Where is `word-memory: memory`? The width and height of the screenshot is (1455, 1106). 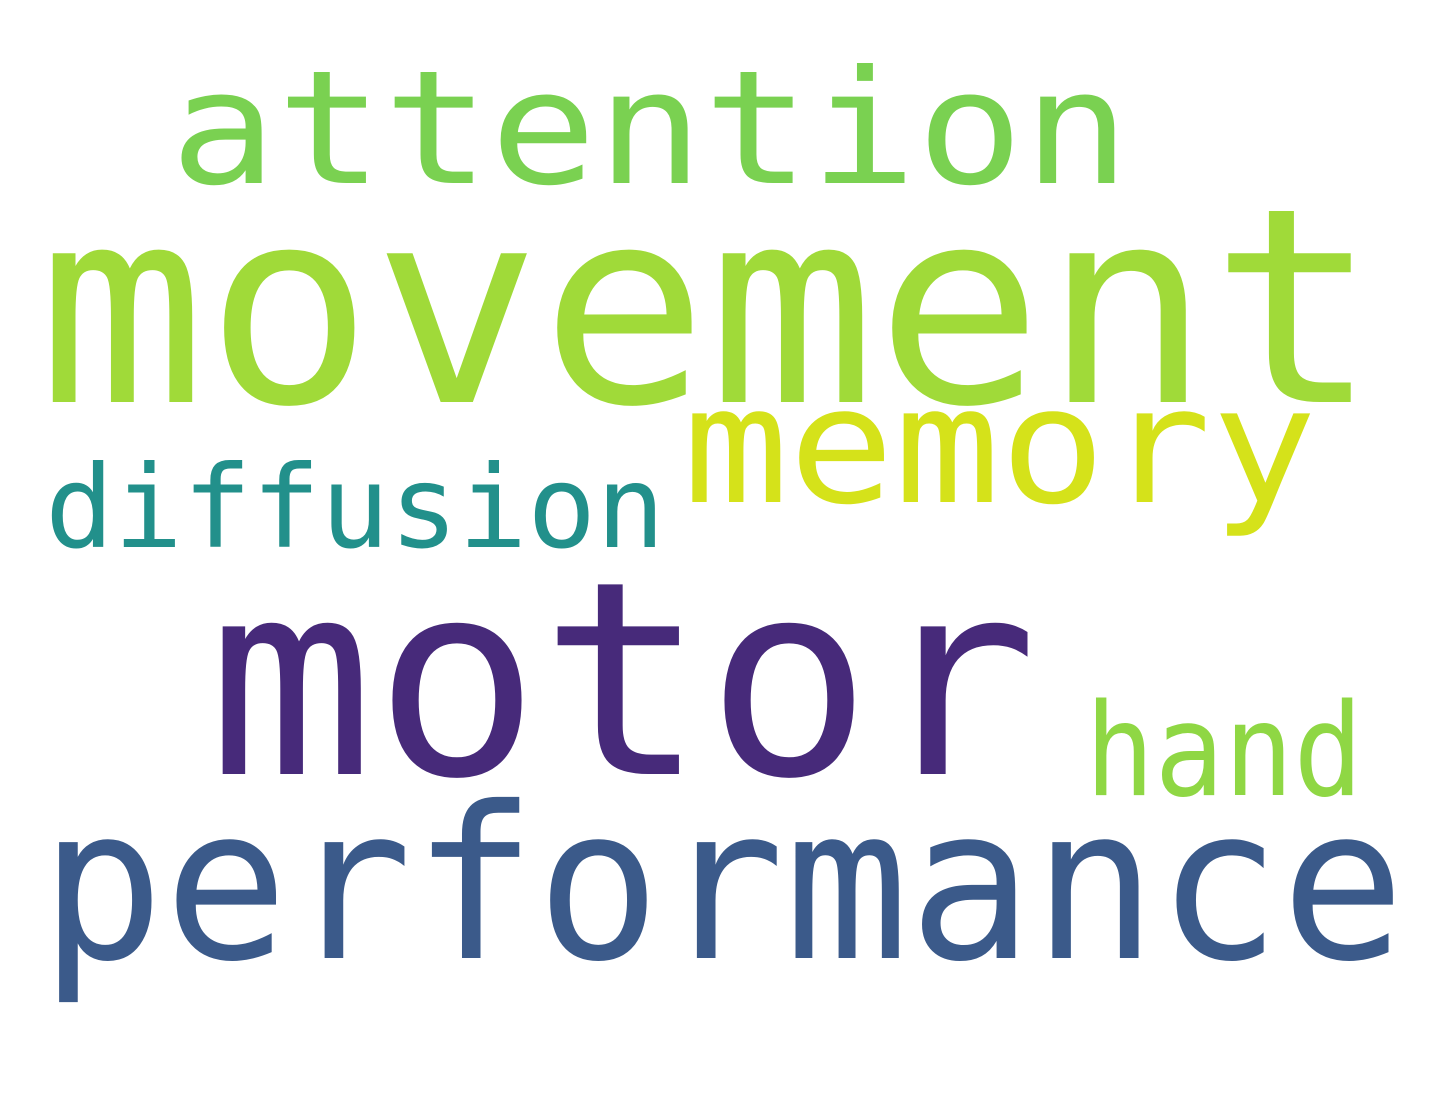
word-memory: memory is located at coordinates (1000, 447).